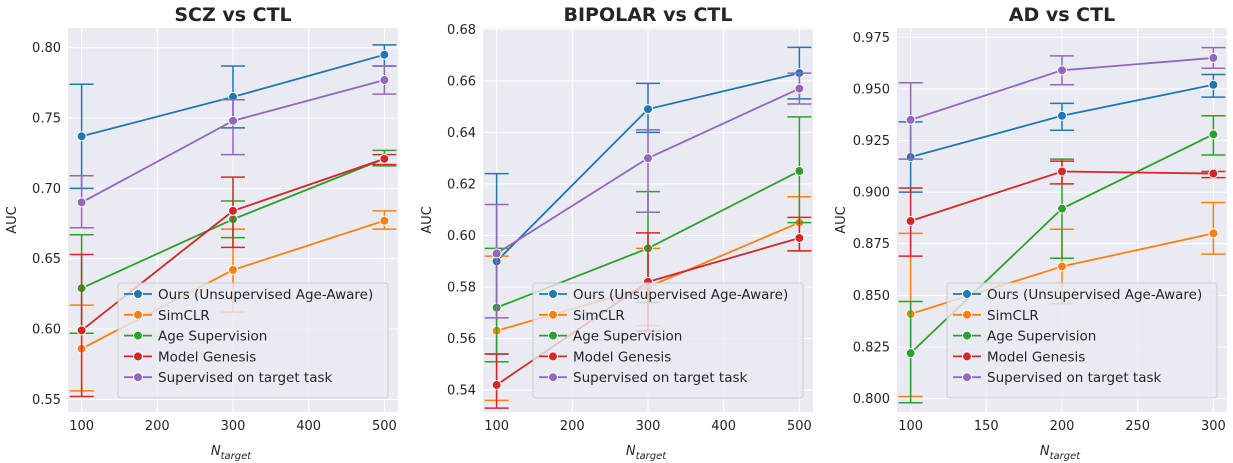  I want to click on y-tick-label: 0.75, so click(46, 119).